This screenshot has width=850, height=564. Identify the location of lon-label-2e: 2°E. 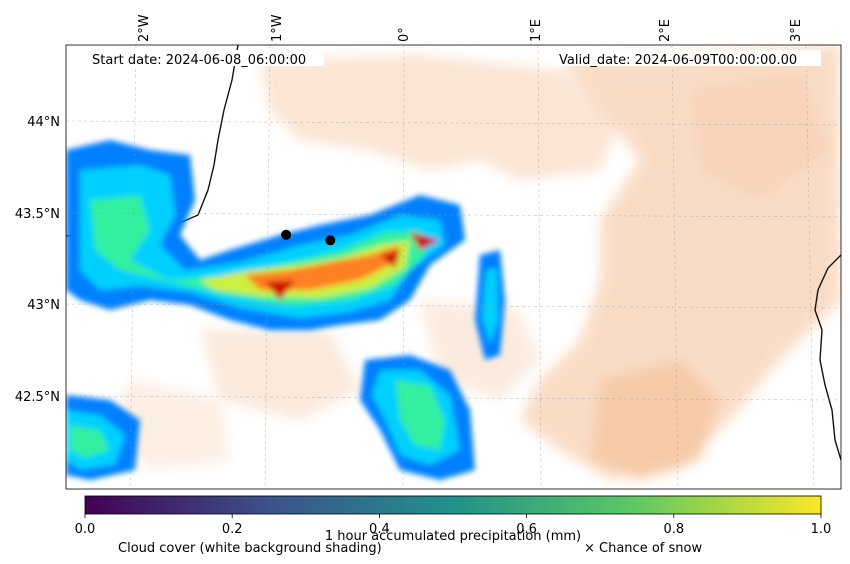
(665, 30).